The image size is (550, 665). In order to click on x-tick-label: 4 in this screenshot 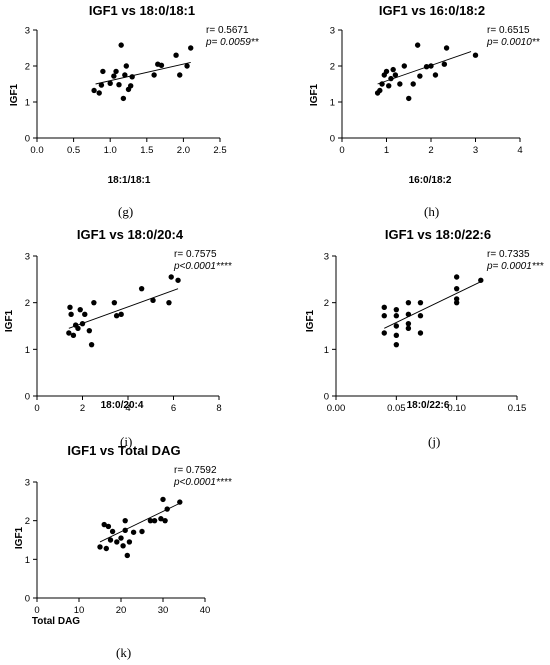, I will do `click(127, 408)`.